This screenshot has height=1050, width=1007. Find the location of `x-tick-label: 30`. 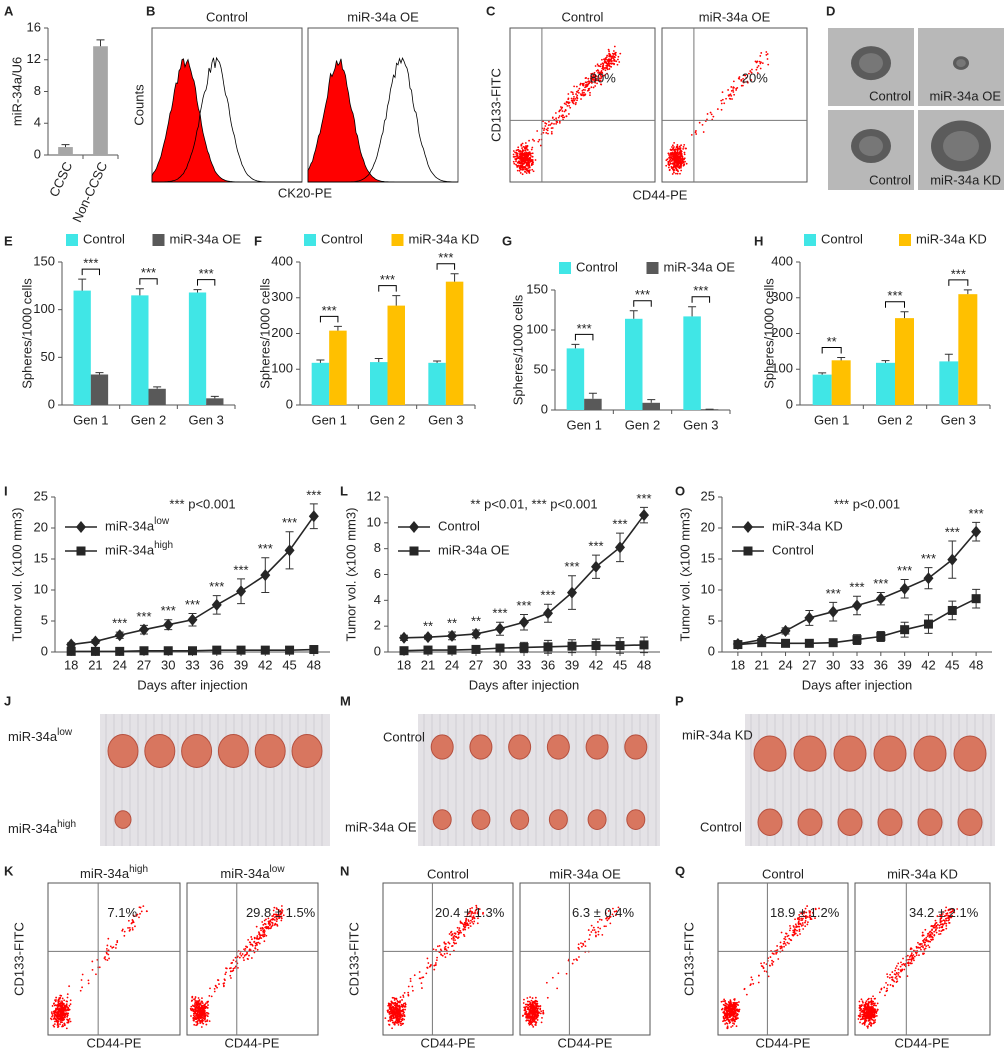

x-tick-label: 30 is located at coordinates (168, 664).